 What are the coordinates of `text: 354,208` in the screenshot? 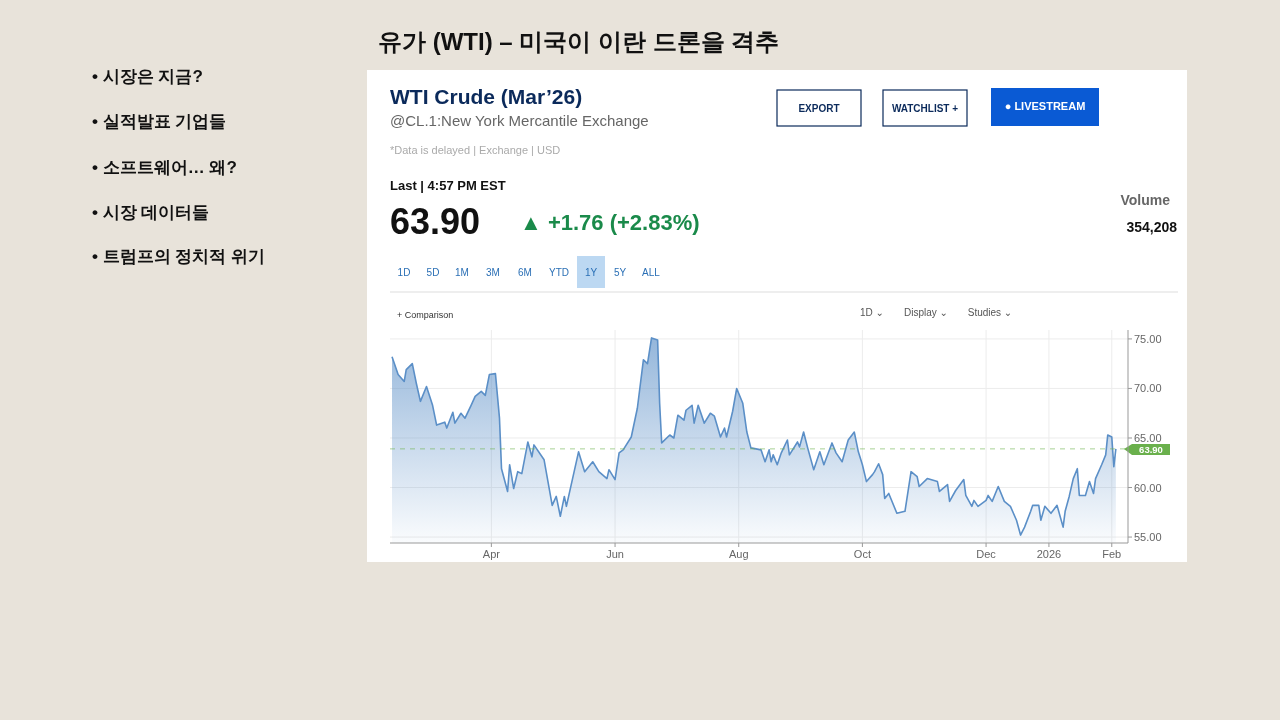 It's located at (1152, 227).